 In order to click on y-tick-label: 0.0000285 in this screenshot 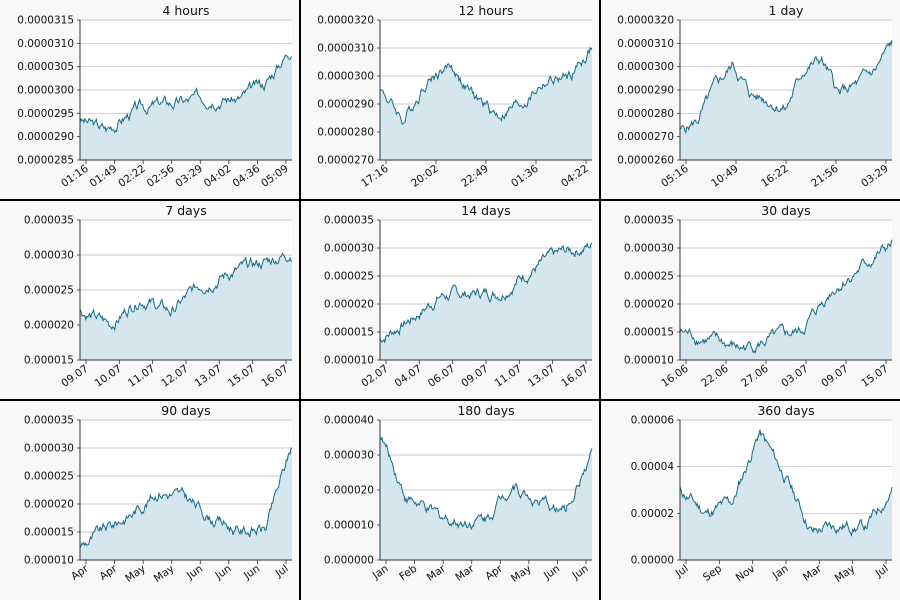, I will do `click(45, 161)`.